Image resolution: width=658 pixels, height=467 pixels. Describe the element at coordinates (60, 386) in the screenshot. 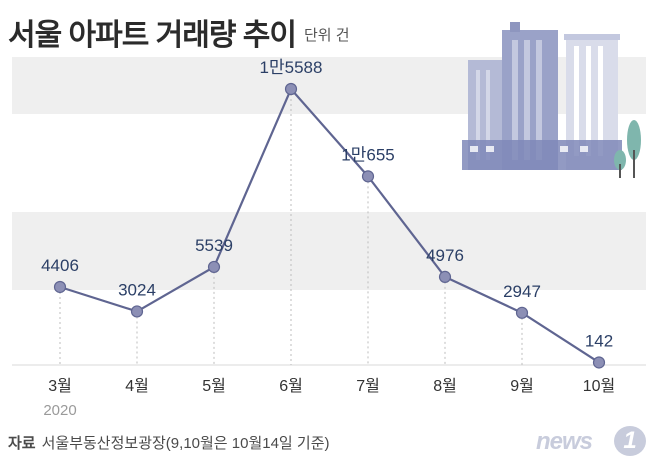

I see `x-tick-label: 3월` at that location.